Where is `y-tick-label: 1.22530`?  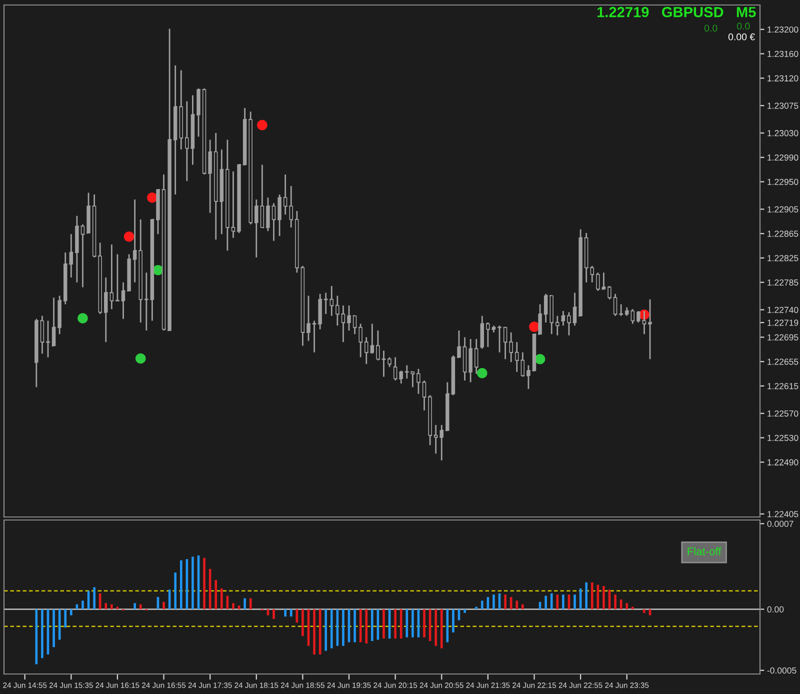
y-tick-label: 1.22530 is located at coordinates (783, 438).